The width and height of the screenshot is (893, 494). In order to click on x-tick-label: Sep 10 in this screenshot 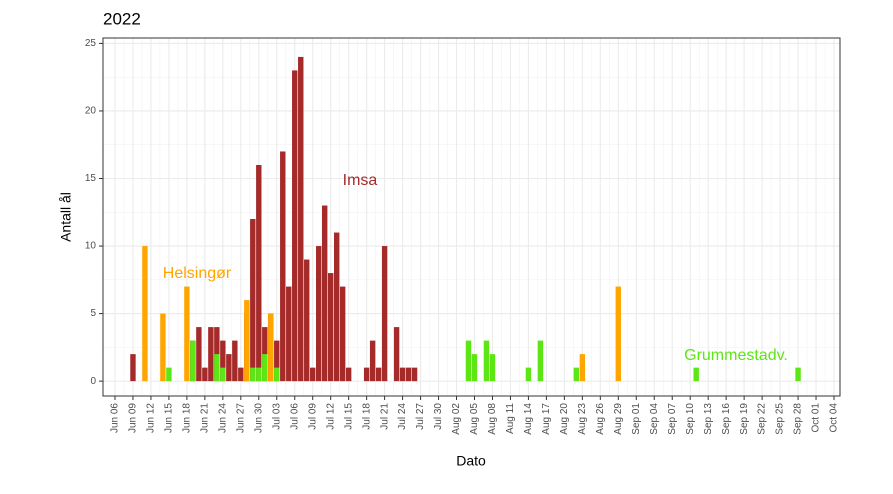, I will do `click(690, 419)`.